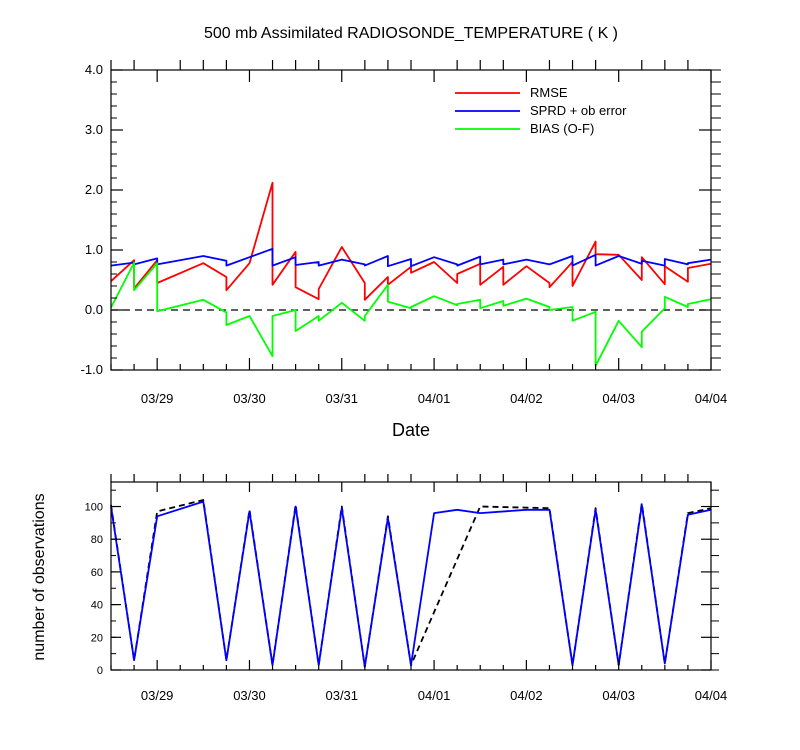  Describe the element at coordinates (97, 573) in the screenshot. I see `y-tick-label: 60` at that location.